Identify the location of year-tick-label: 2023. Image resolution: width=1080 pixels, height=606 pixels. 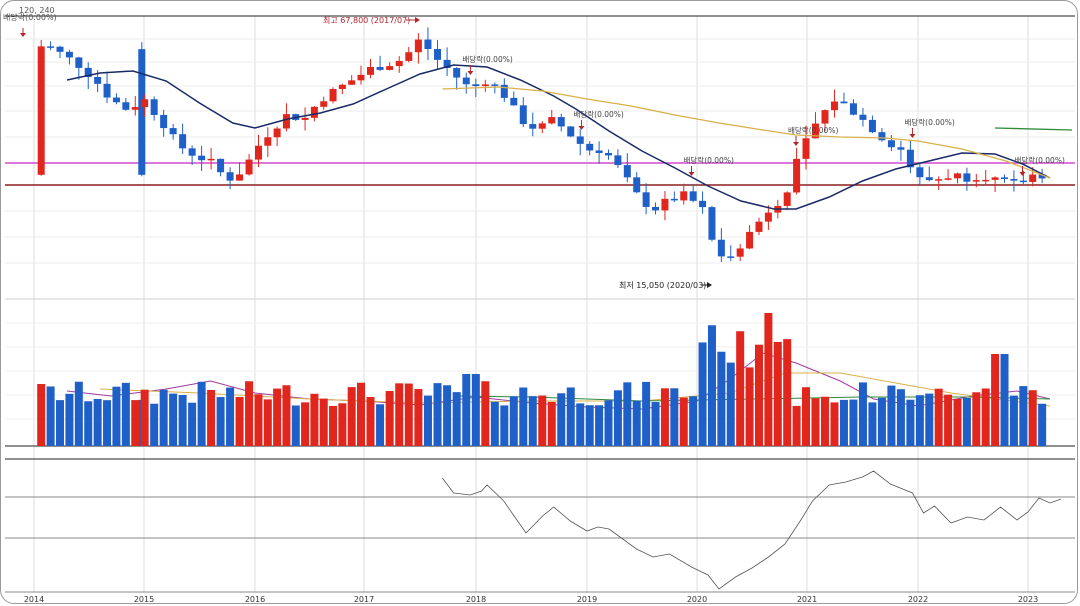
(1028, 599).